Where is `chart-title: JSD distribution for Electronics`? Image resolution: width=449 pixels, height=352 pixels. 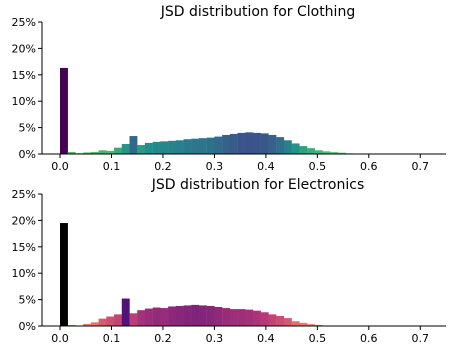
chart-title: JSD distribution for Electronics is located at coordinates (257, 185).